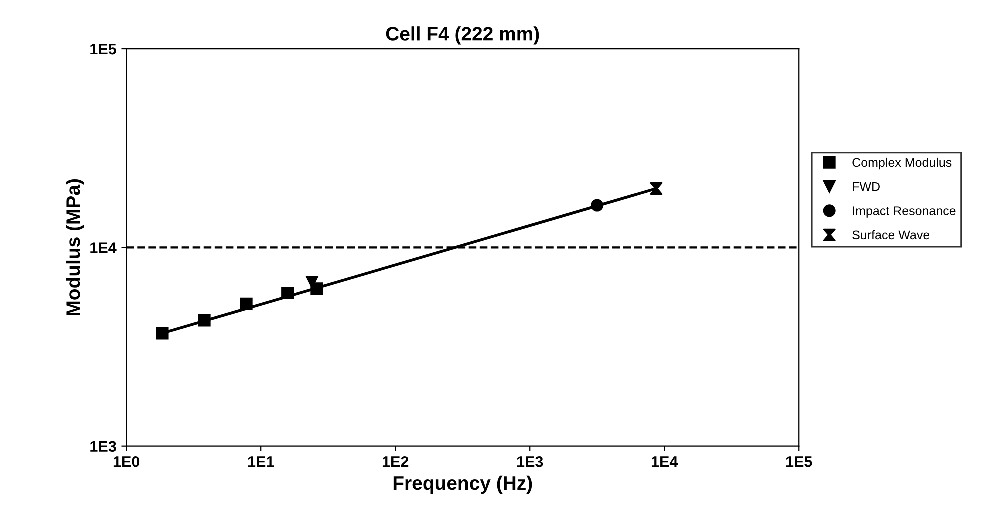  Describe the element at coordinates (75, 248) in the screenshot. I see `y-axis-title: Modulus (MPa)` at that location.